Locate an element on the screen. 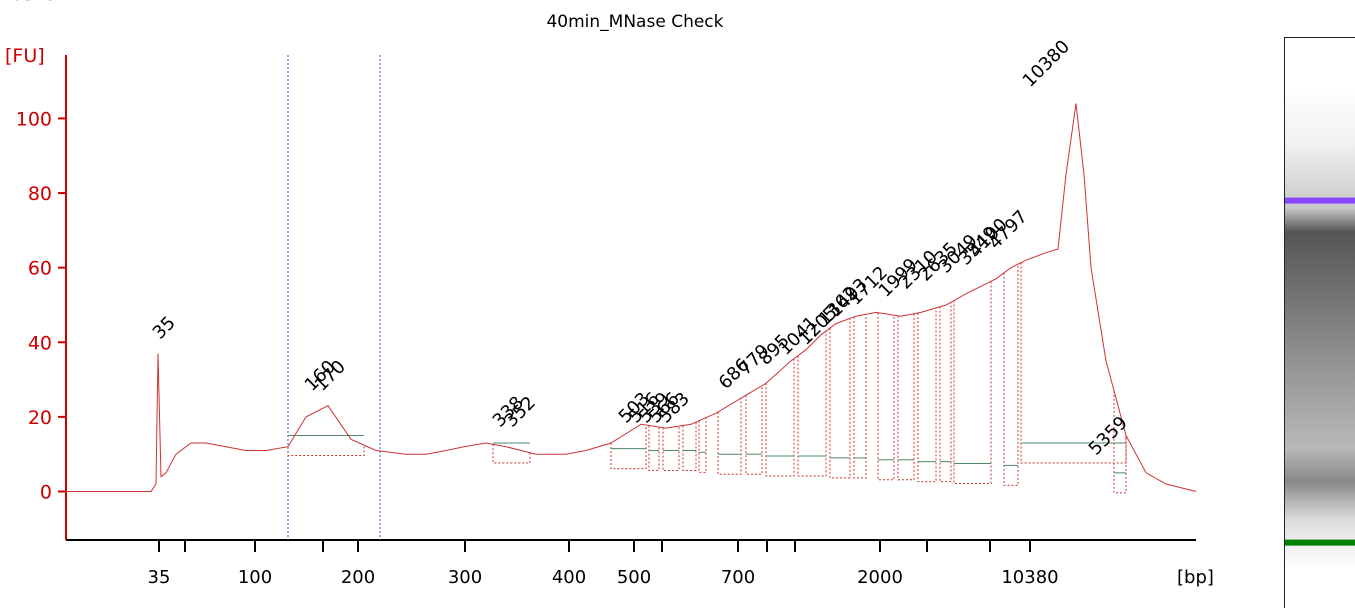 The height and width of the screenshot is (612, 1355). y-tick-label: 0 is located at coordinates (46, 493).